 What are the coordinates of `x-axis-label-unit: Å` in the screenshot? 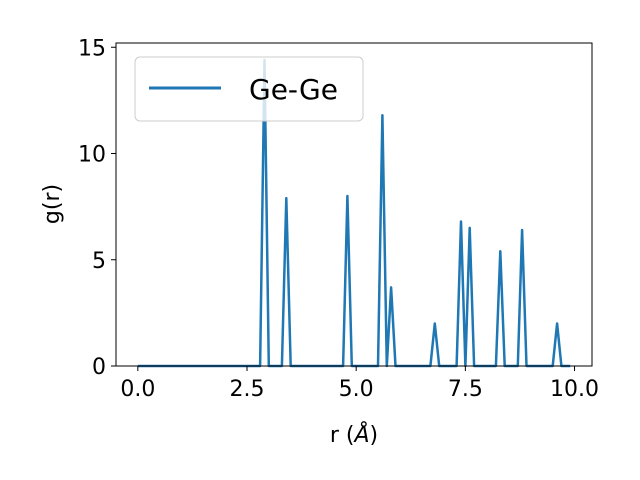 It's located at (360, 434).